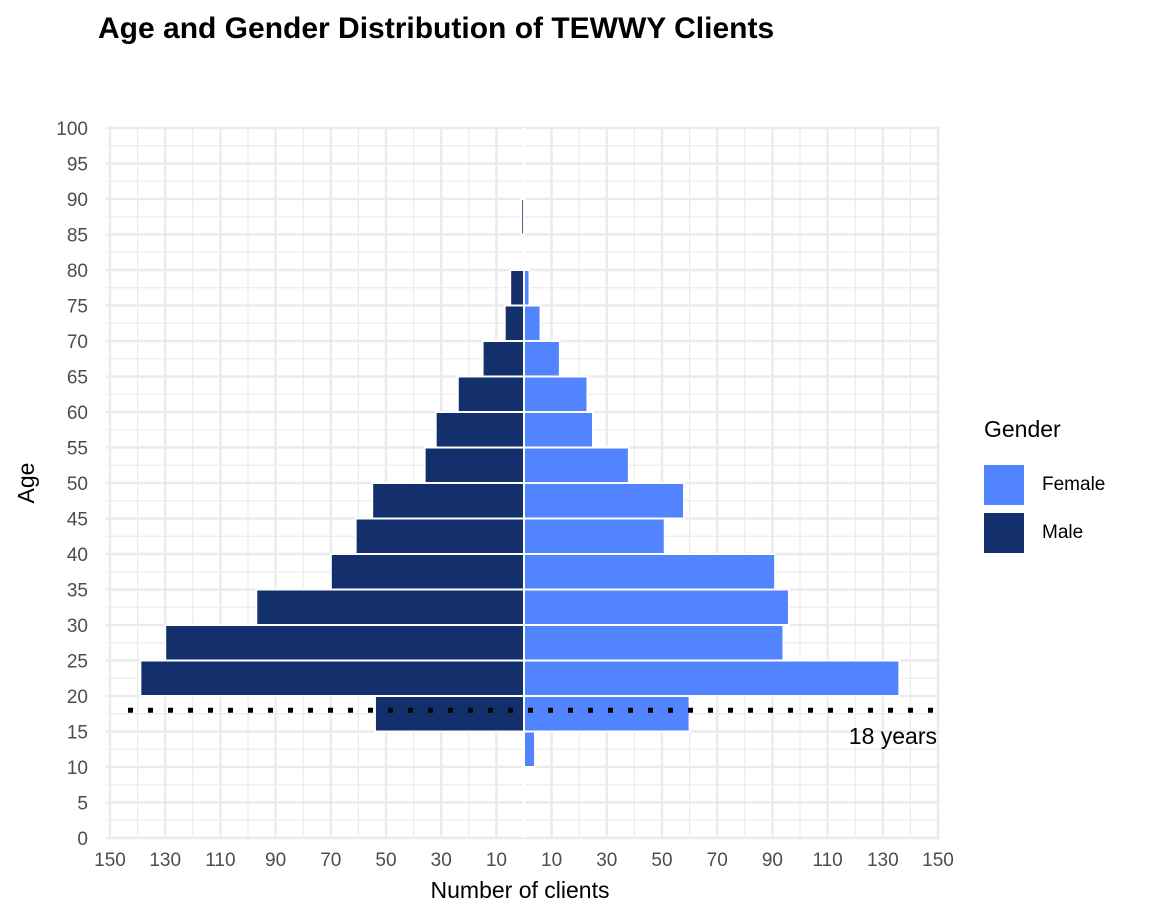 The height and width of the screenshot is (921, 1152). Describe the element at coordinates (77, 733) in the screenshot. I see `y-tick-label: 15` at that location.